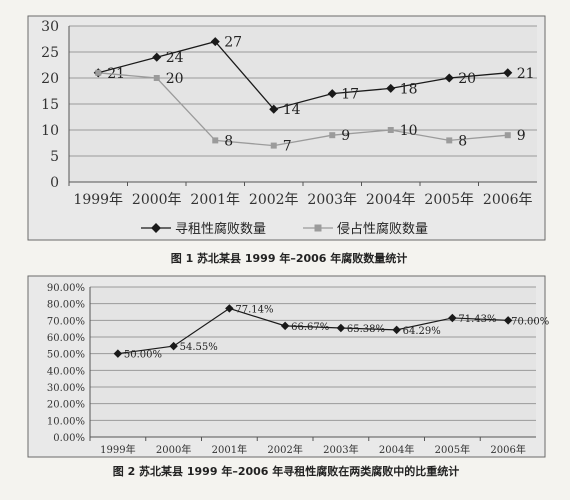 This screenshot has width=570, height=500. Describe the element at coordinates (287, 147) in the screenshot. I see `chart1-series-2-data-label: 7` at that location.